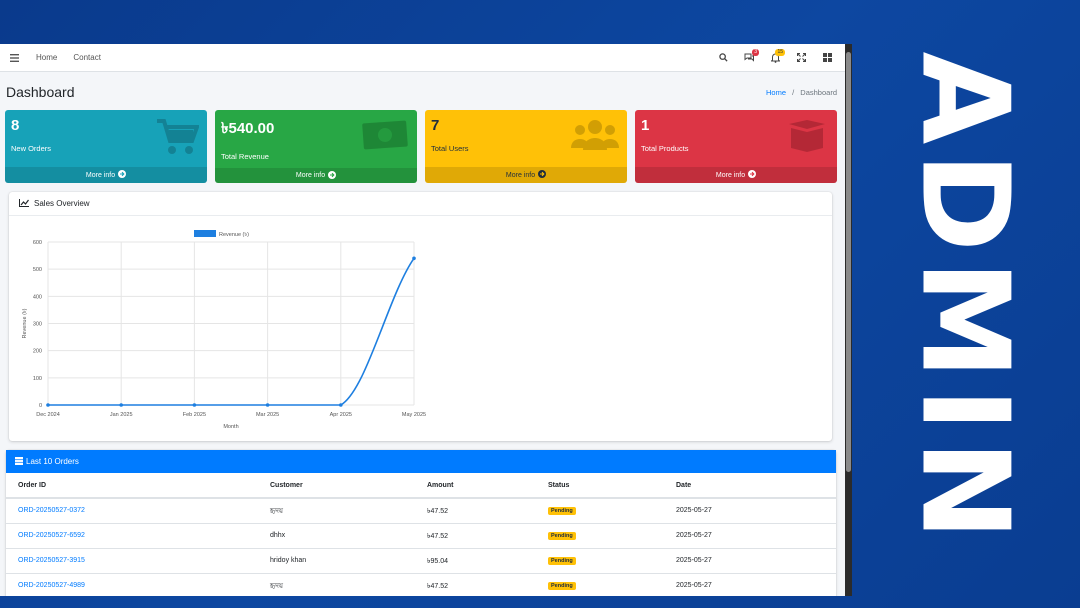  I want to click on notifications-badge: 15, so click(780, 52).